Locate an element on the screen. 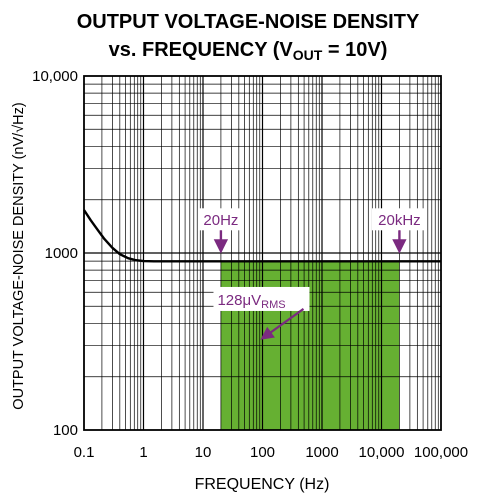  annotation-label: 20kHz is located at coordinates (399, 220).